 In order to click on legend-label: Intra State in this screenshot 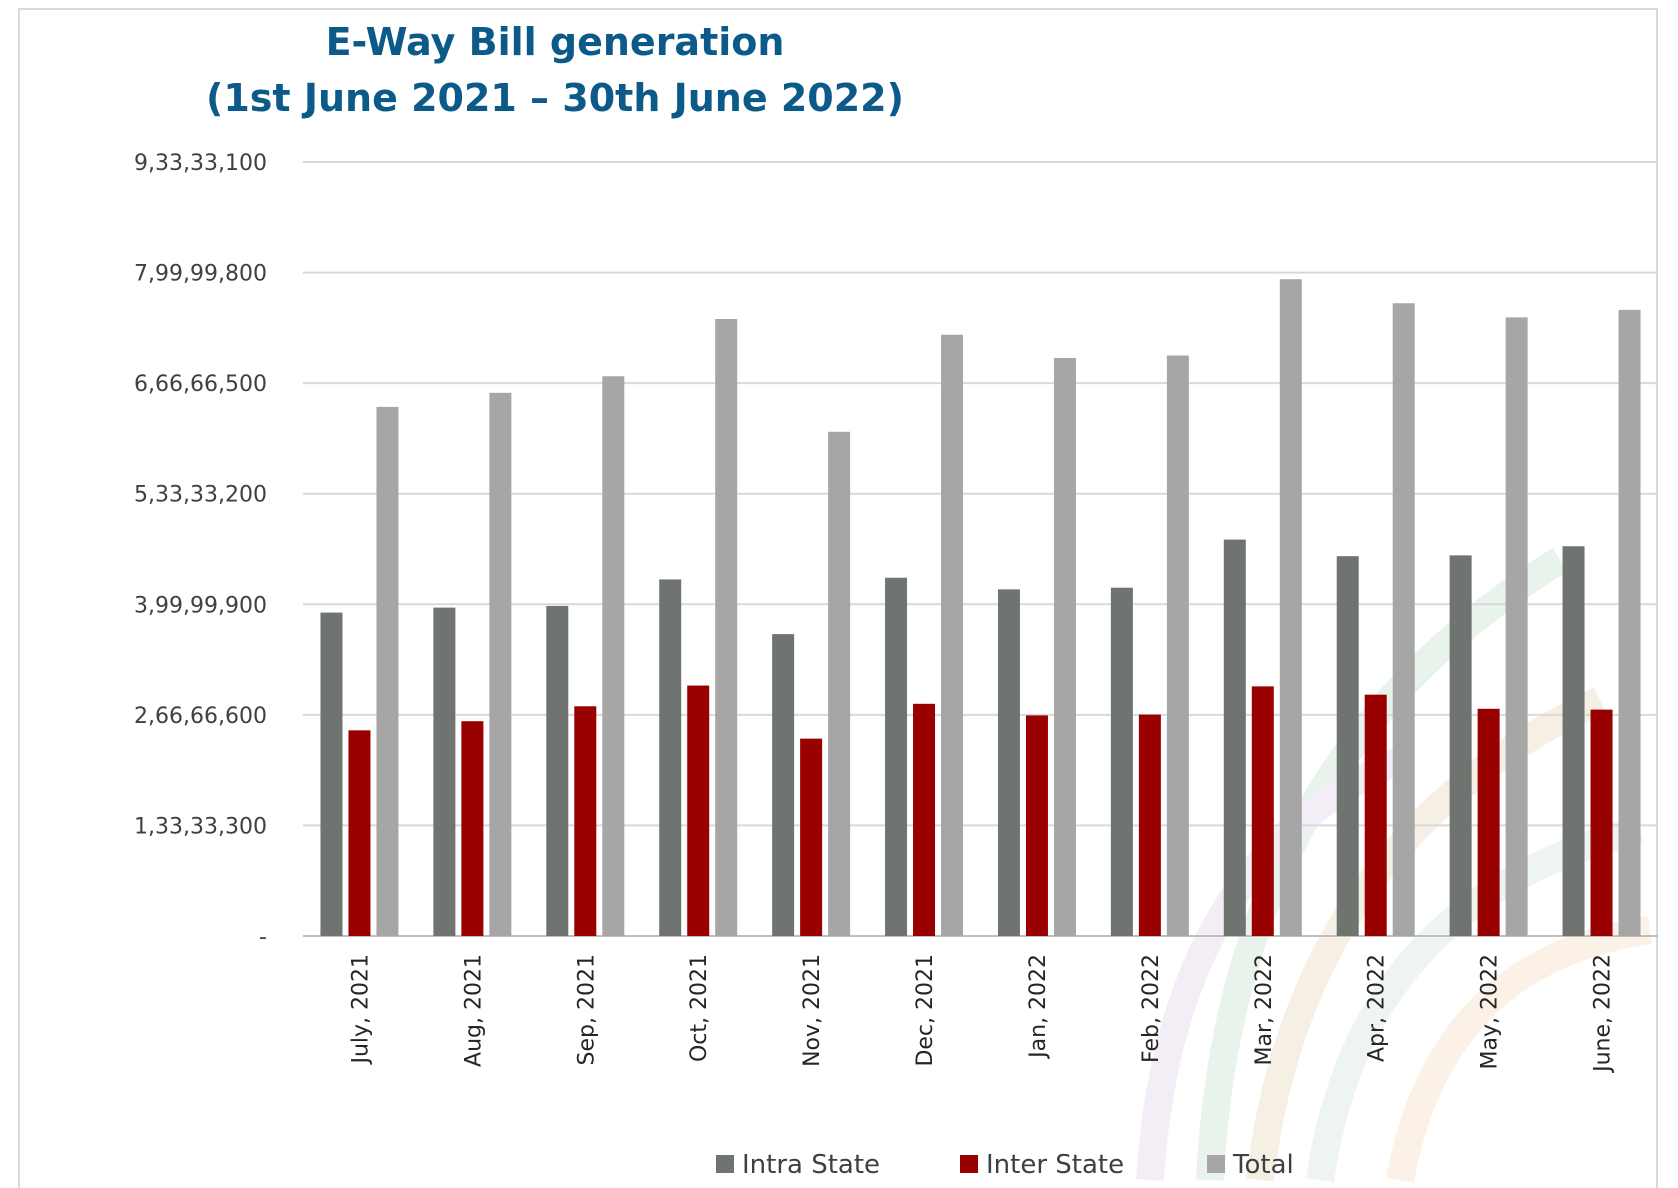, I will do `click(811, 1165)`.